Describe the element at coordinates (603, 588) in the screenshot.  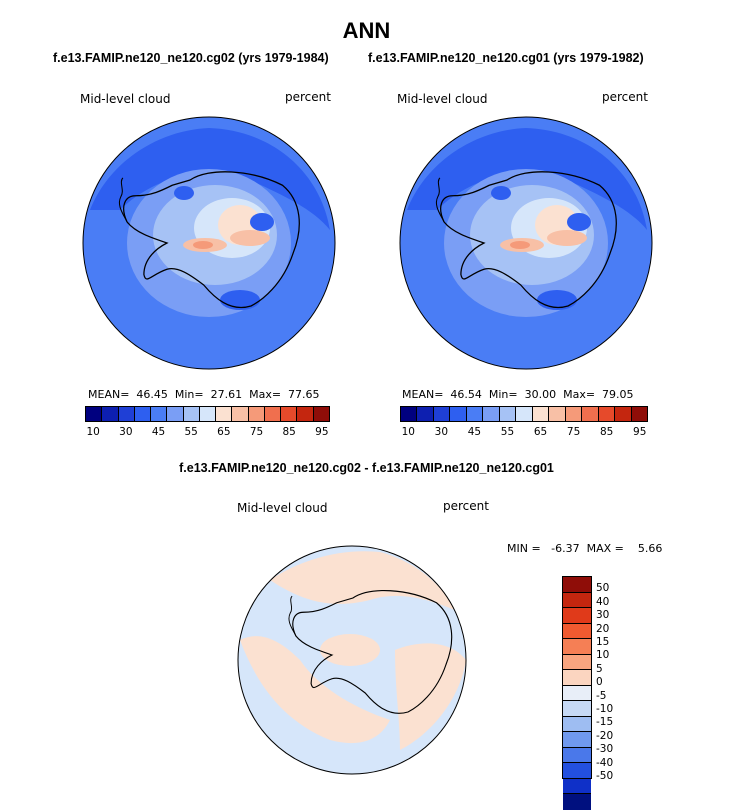
I see `colorbar-tick-label: 50` at that location.